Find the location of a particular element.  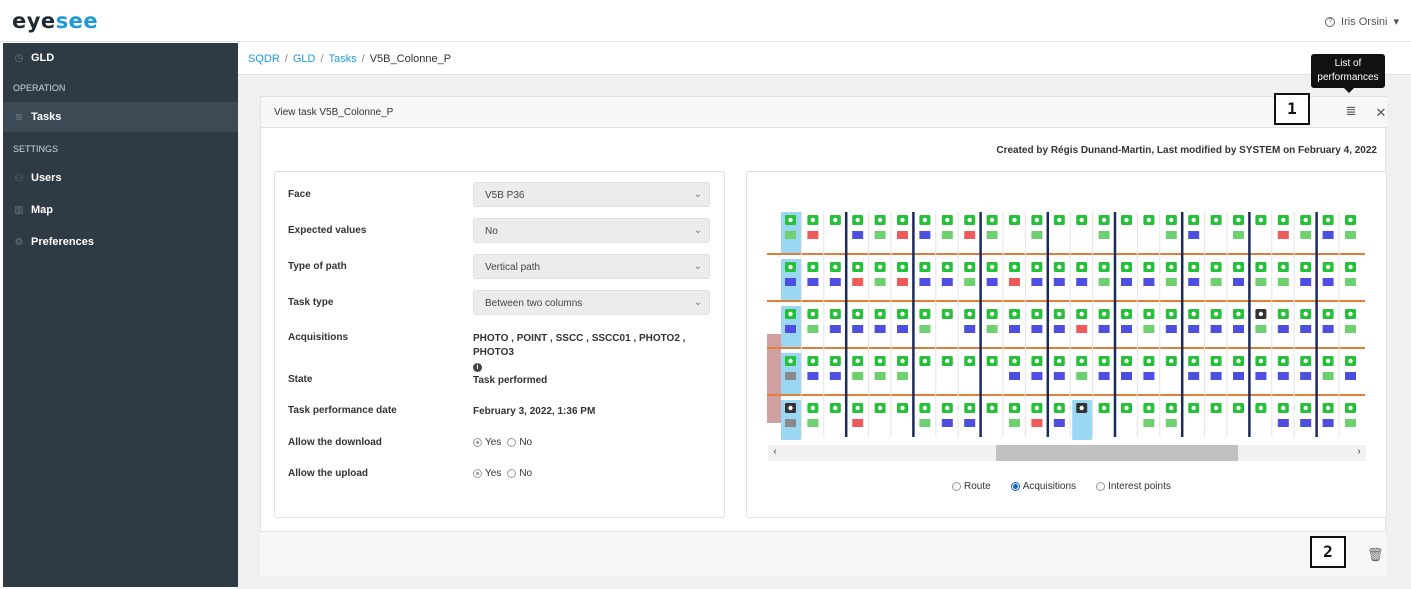

task-type-select: Between two columns ⌄ is located at coordinates (591, 302).